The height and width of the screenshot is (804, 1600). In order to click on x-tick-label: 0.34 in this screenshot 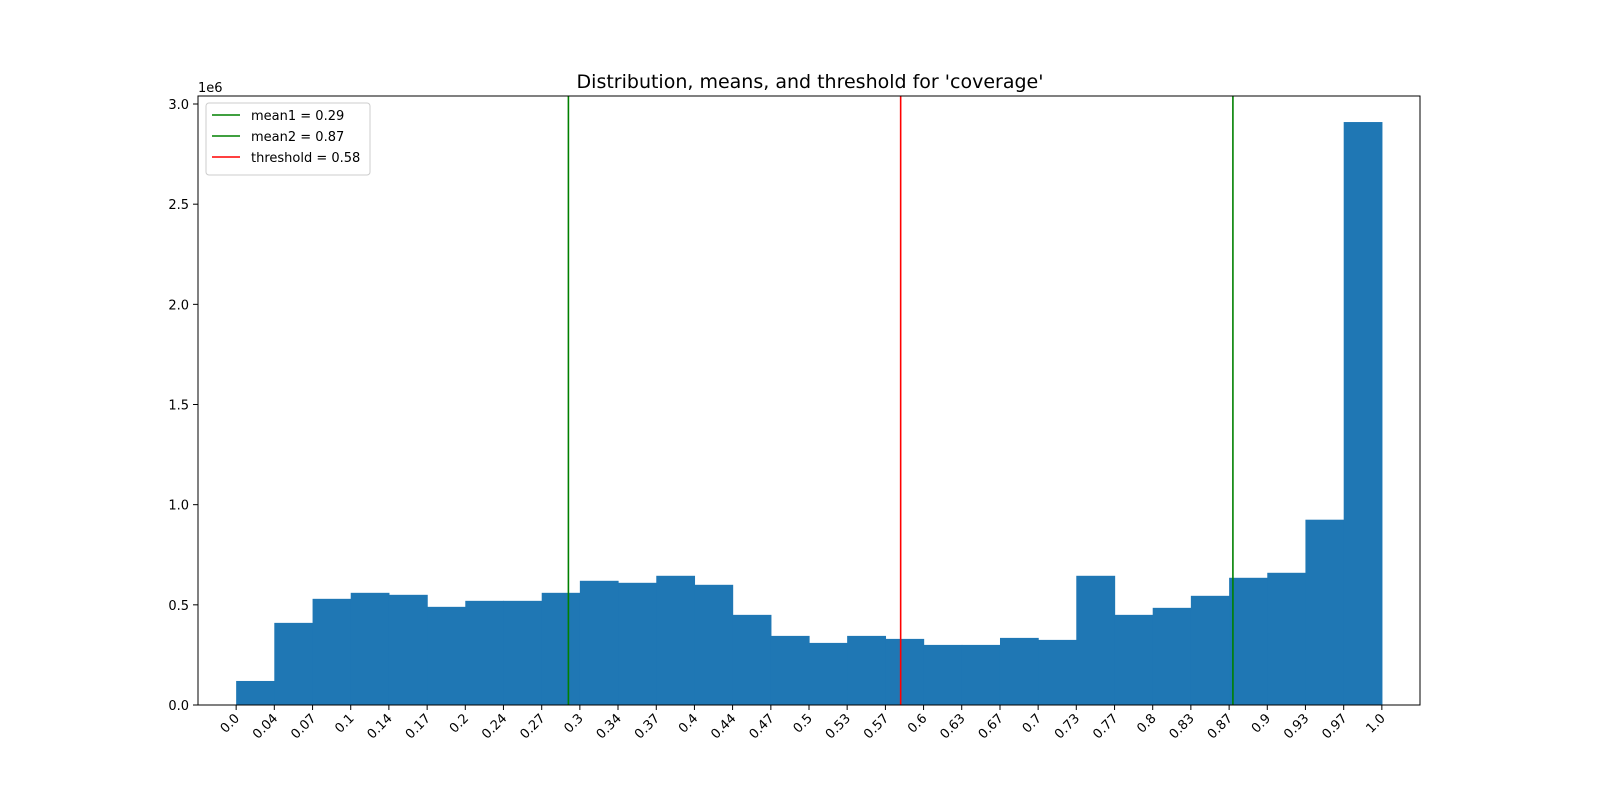, I will do `click(609, 726)`.